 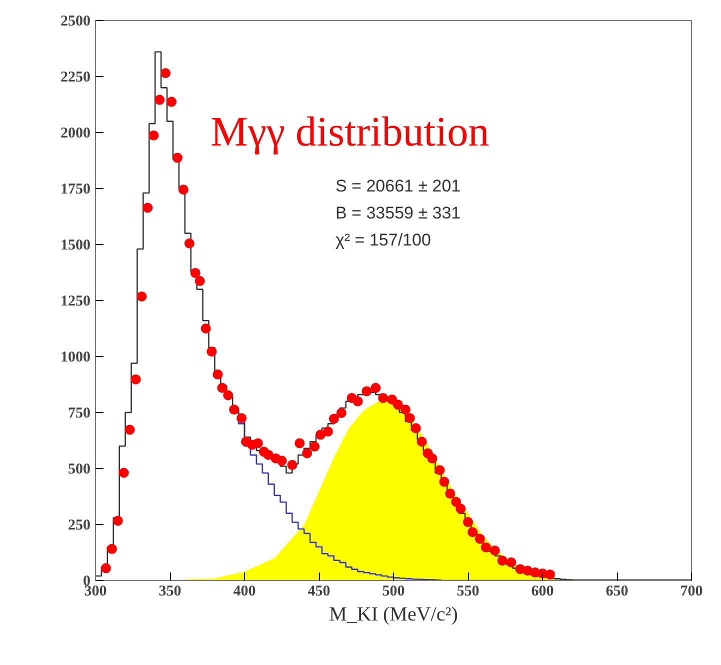 What do you see at coordinates (75, 22) in the screenshot?
I see `y-tick-label: 2500` at bounding box center [75, 22].